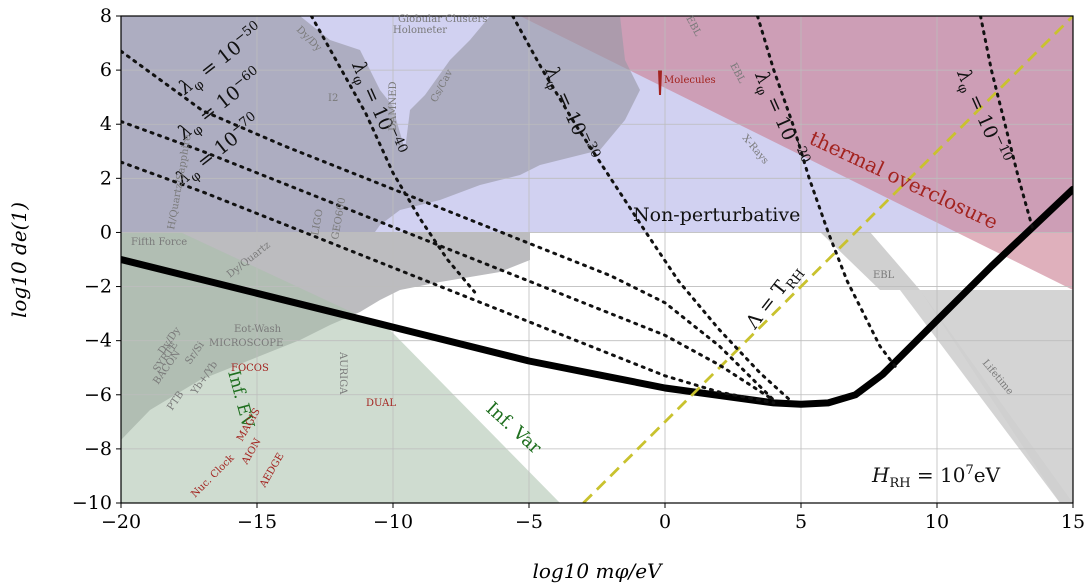 The height and width of the screenshot is (587, 1091). I want to click on svg-text: Λ = TRH, so click(775, 298).